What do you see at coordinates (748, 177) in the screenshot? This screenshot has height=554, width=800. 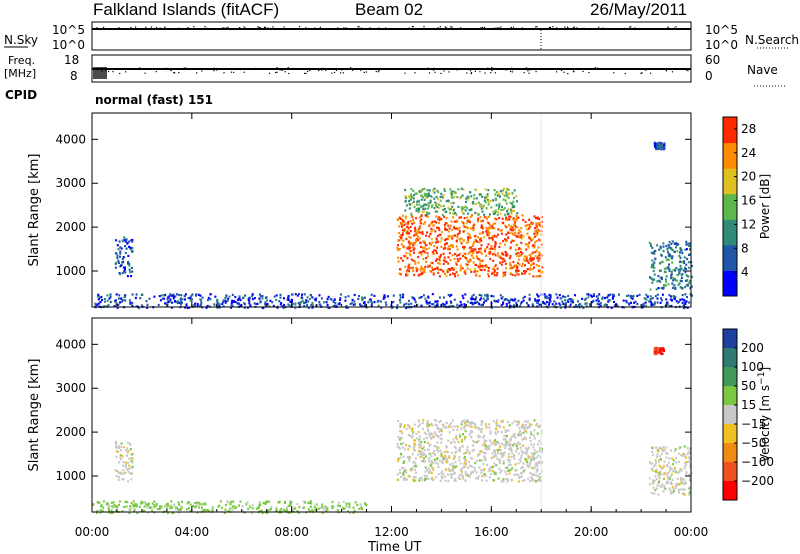 I see `colorbar-tick-label: 20` at bounding box center [748, 177].